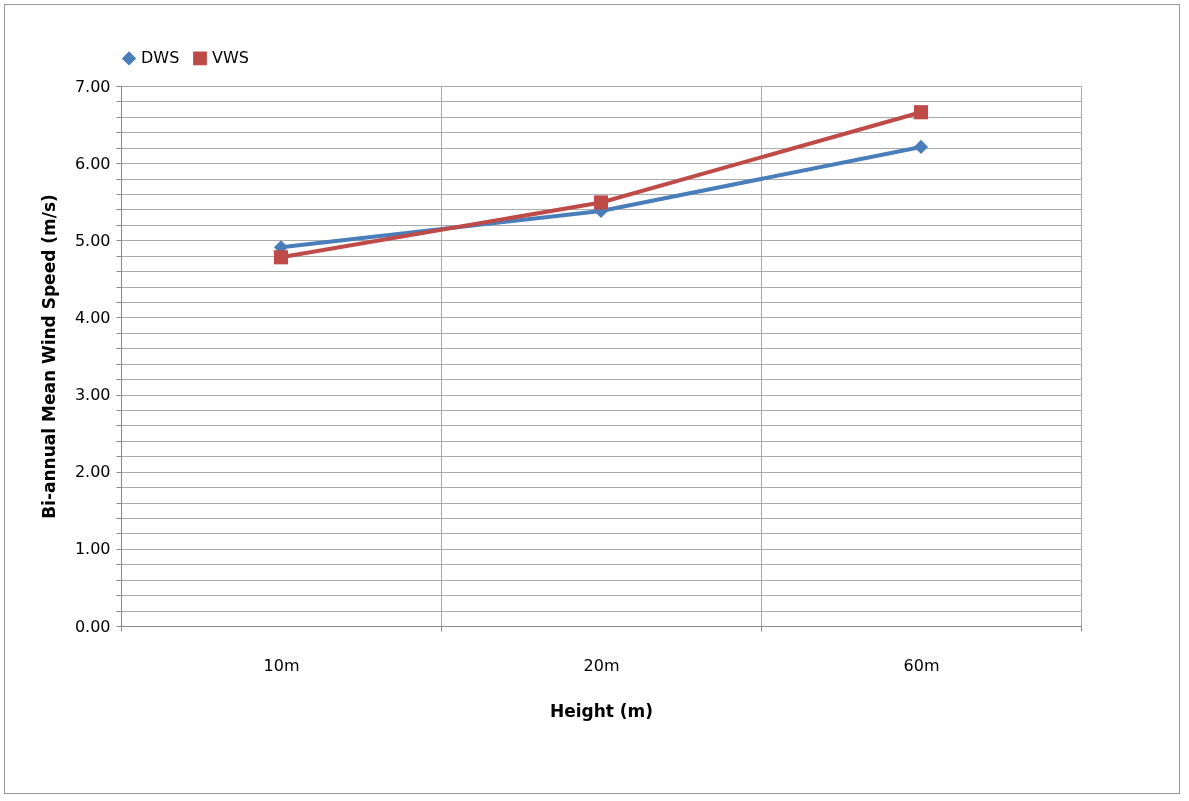 The image size is (1189, 801). I want to click on y-tick-label: 3.00, so click(92, 395).